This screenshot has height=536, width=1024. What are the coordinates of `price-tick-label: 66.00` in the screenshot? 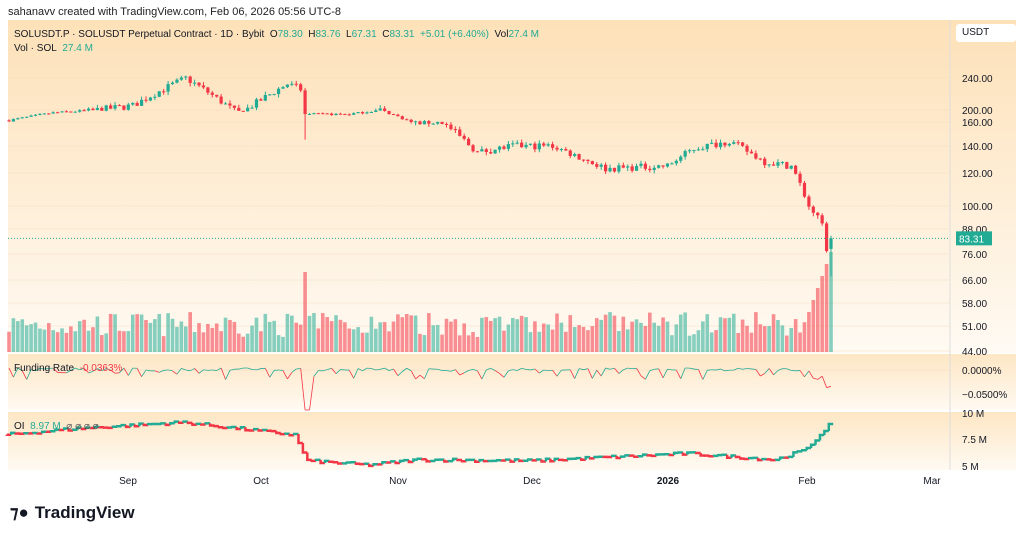 It's located at (974, 281).